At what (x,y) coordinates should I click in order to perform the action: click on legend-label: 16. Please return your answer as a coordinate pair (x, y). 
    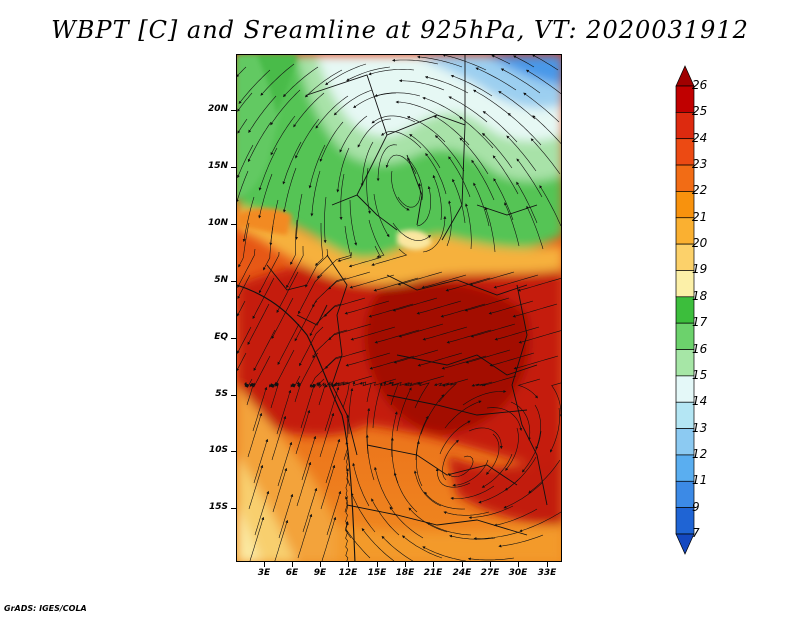
    Looking at the image, I should click on (700, 348).